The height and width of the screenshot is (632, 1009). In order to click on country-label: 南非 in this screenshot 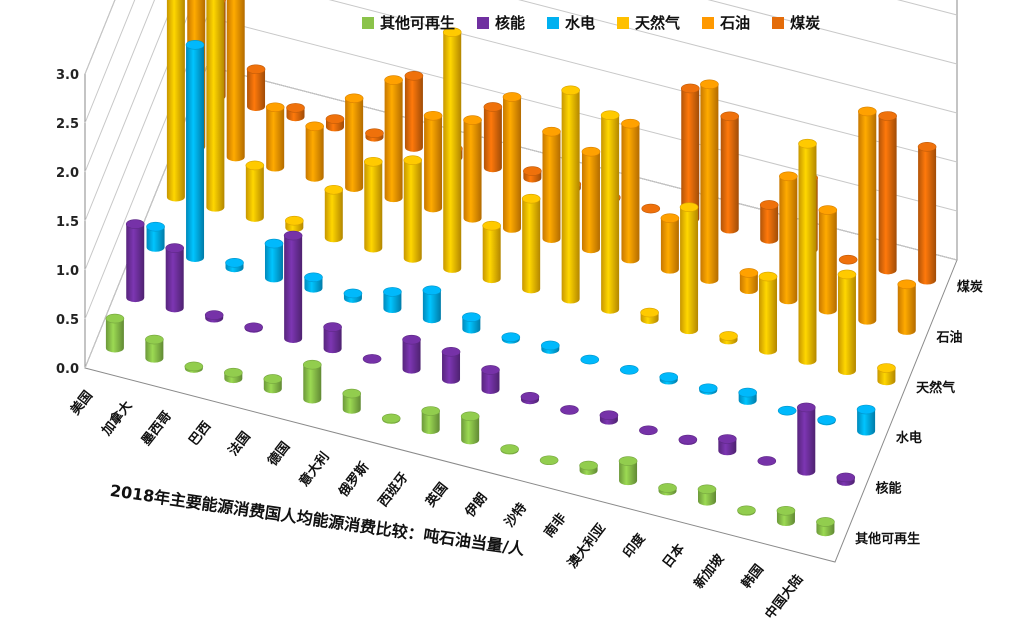, I will do `click(555, 525)`.